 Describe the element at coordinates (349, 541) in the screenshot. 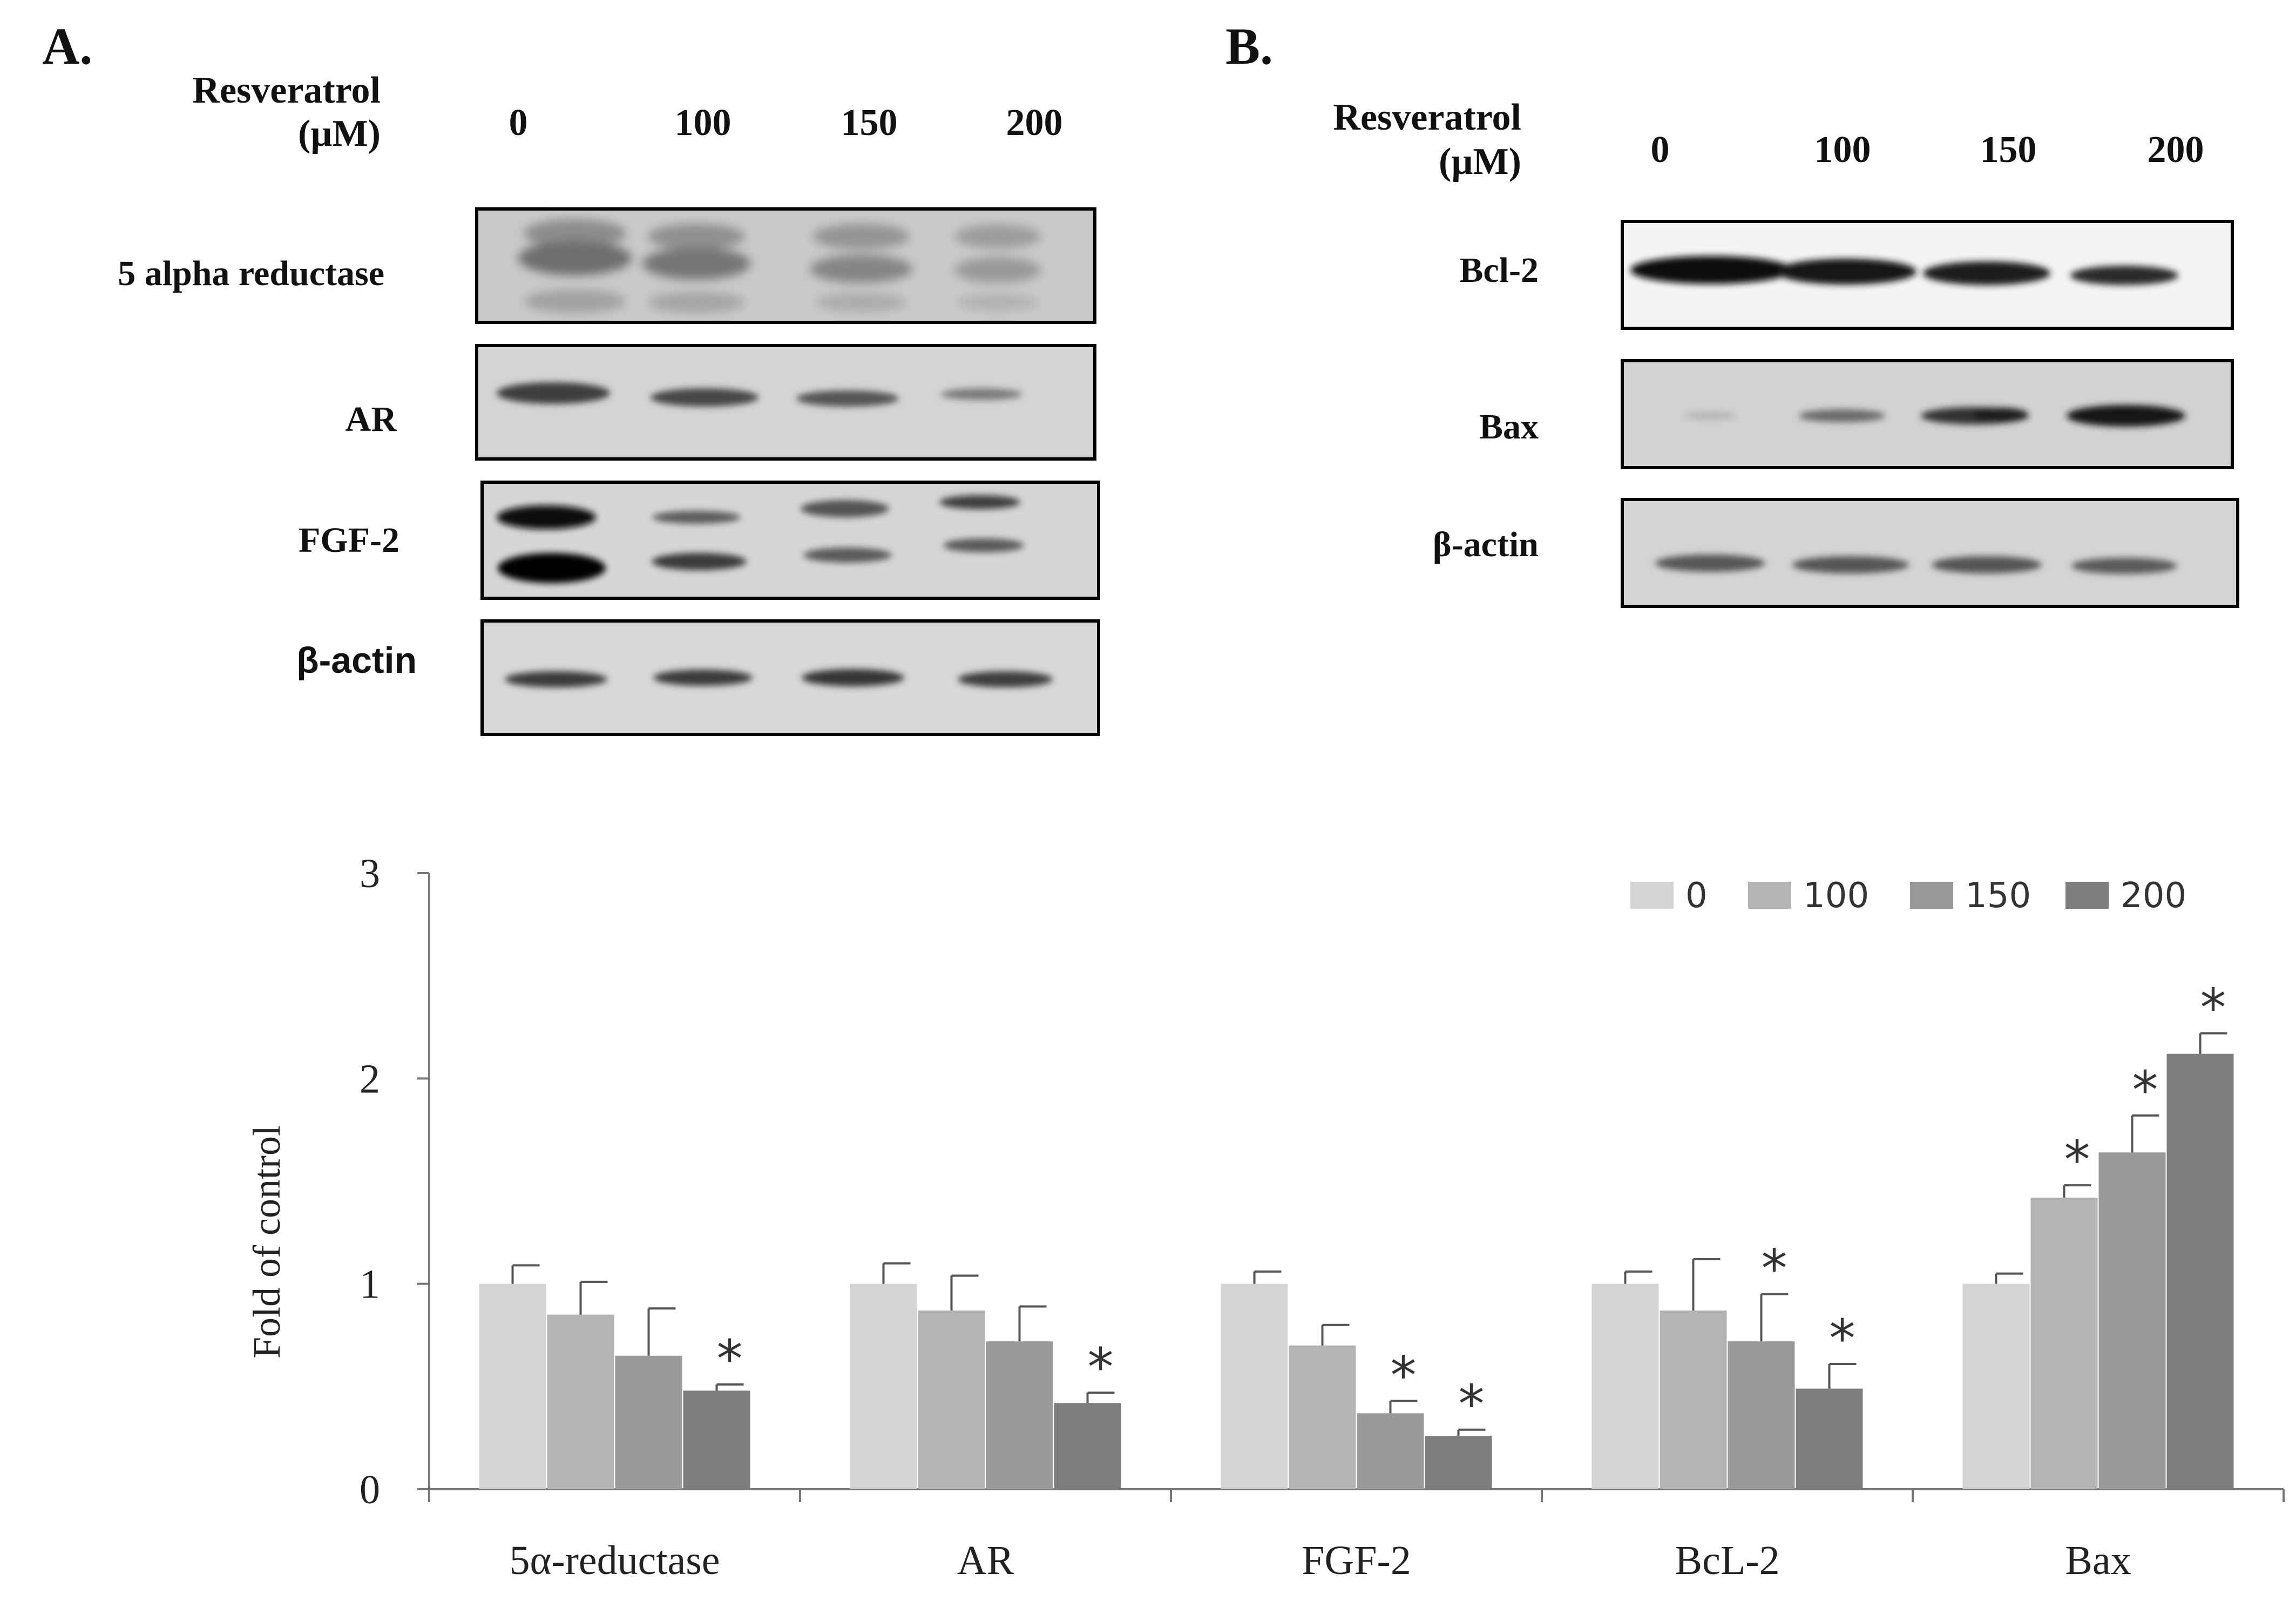

I see `blot-label-fgf2: FGF-2` at that location.